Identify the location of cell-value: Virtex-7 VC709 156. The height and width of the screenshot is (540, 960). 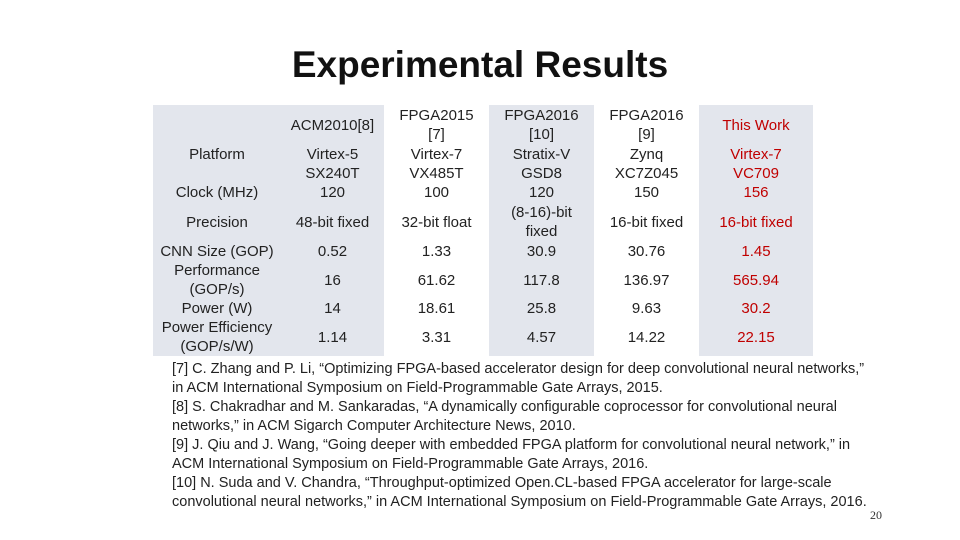
(756, 173).